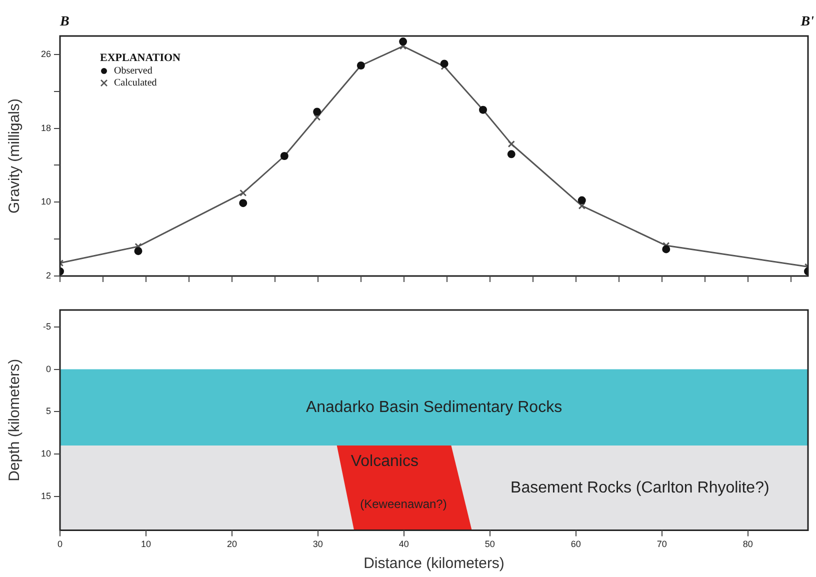  What do you see at coordinates (575, 544) in the screenshot?
I see `x-tick-label: 60` at bounding box center [575, 544].